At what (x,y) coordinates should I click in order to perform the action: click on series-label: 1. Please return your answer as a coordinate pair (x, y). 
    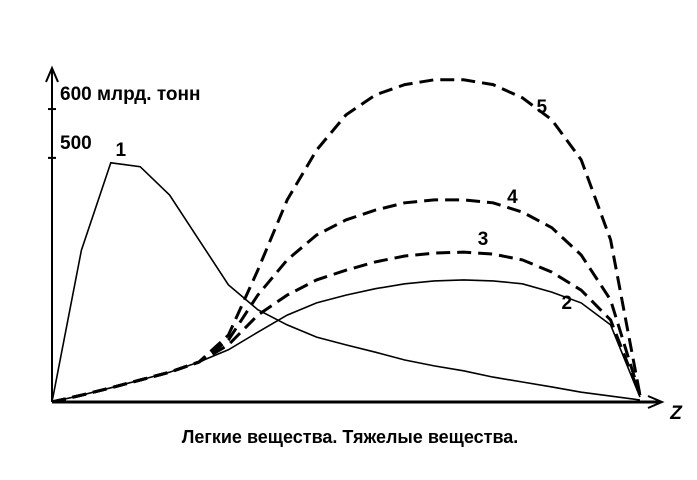
    Looking at the image, I should click on (121, 150).